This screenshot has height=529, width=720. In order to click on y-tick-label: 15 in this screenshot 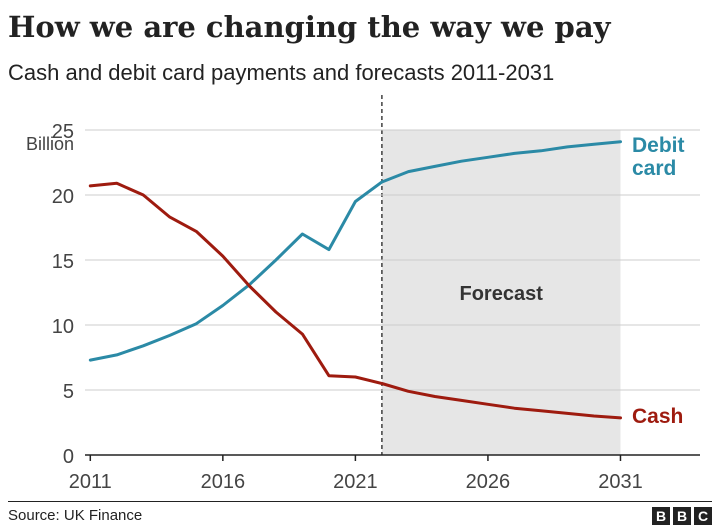, I will do `click(63, 262)`.